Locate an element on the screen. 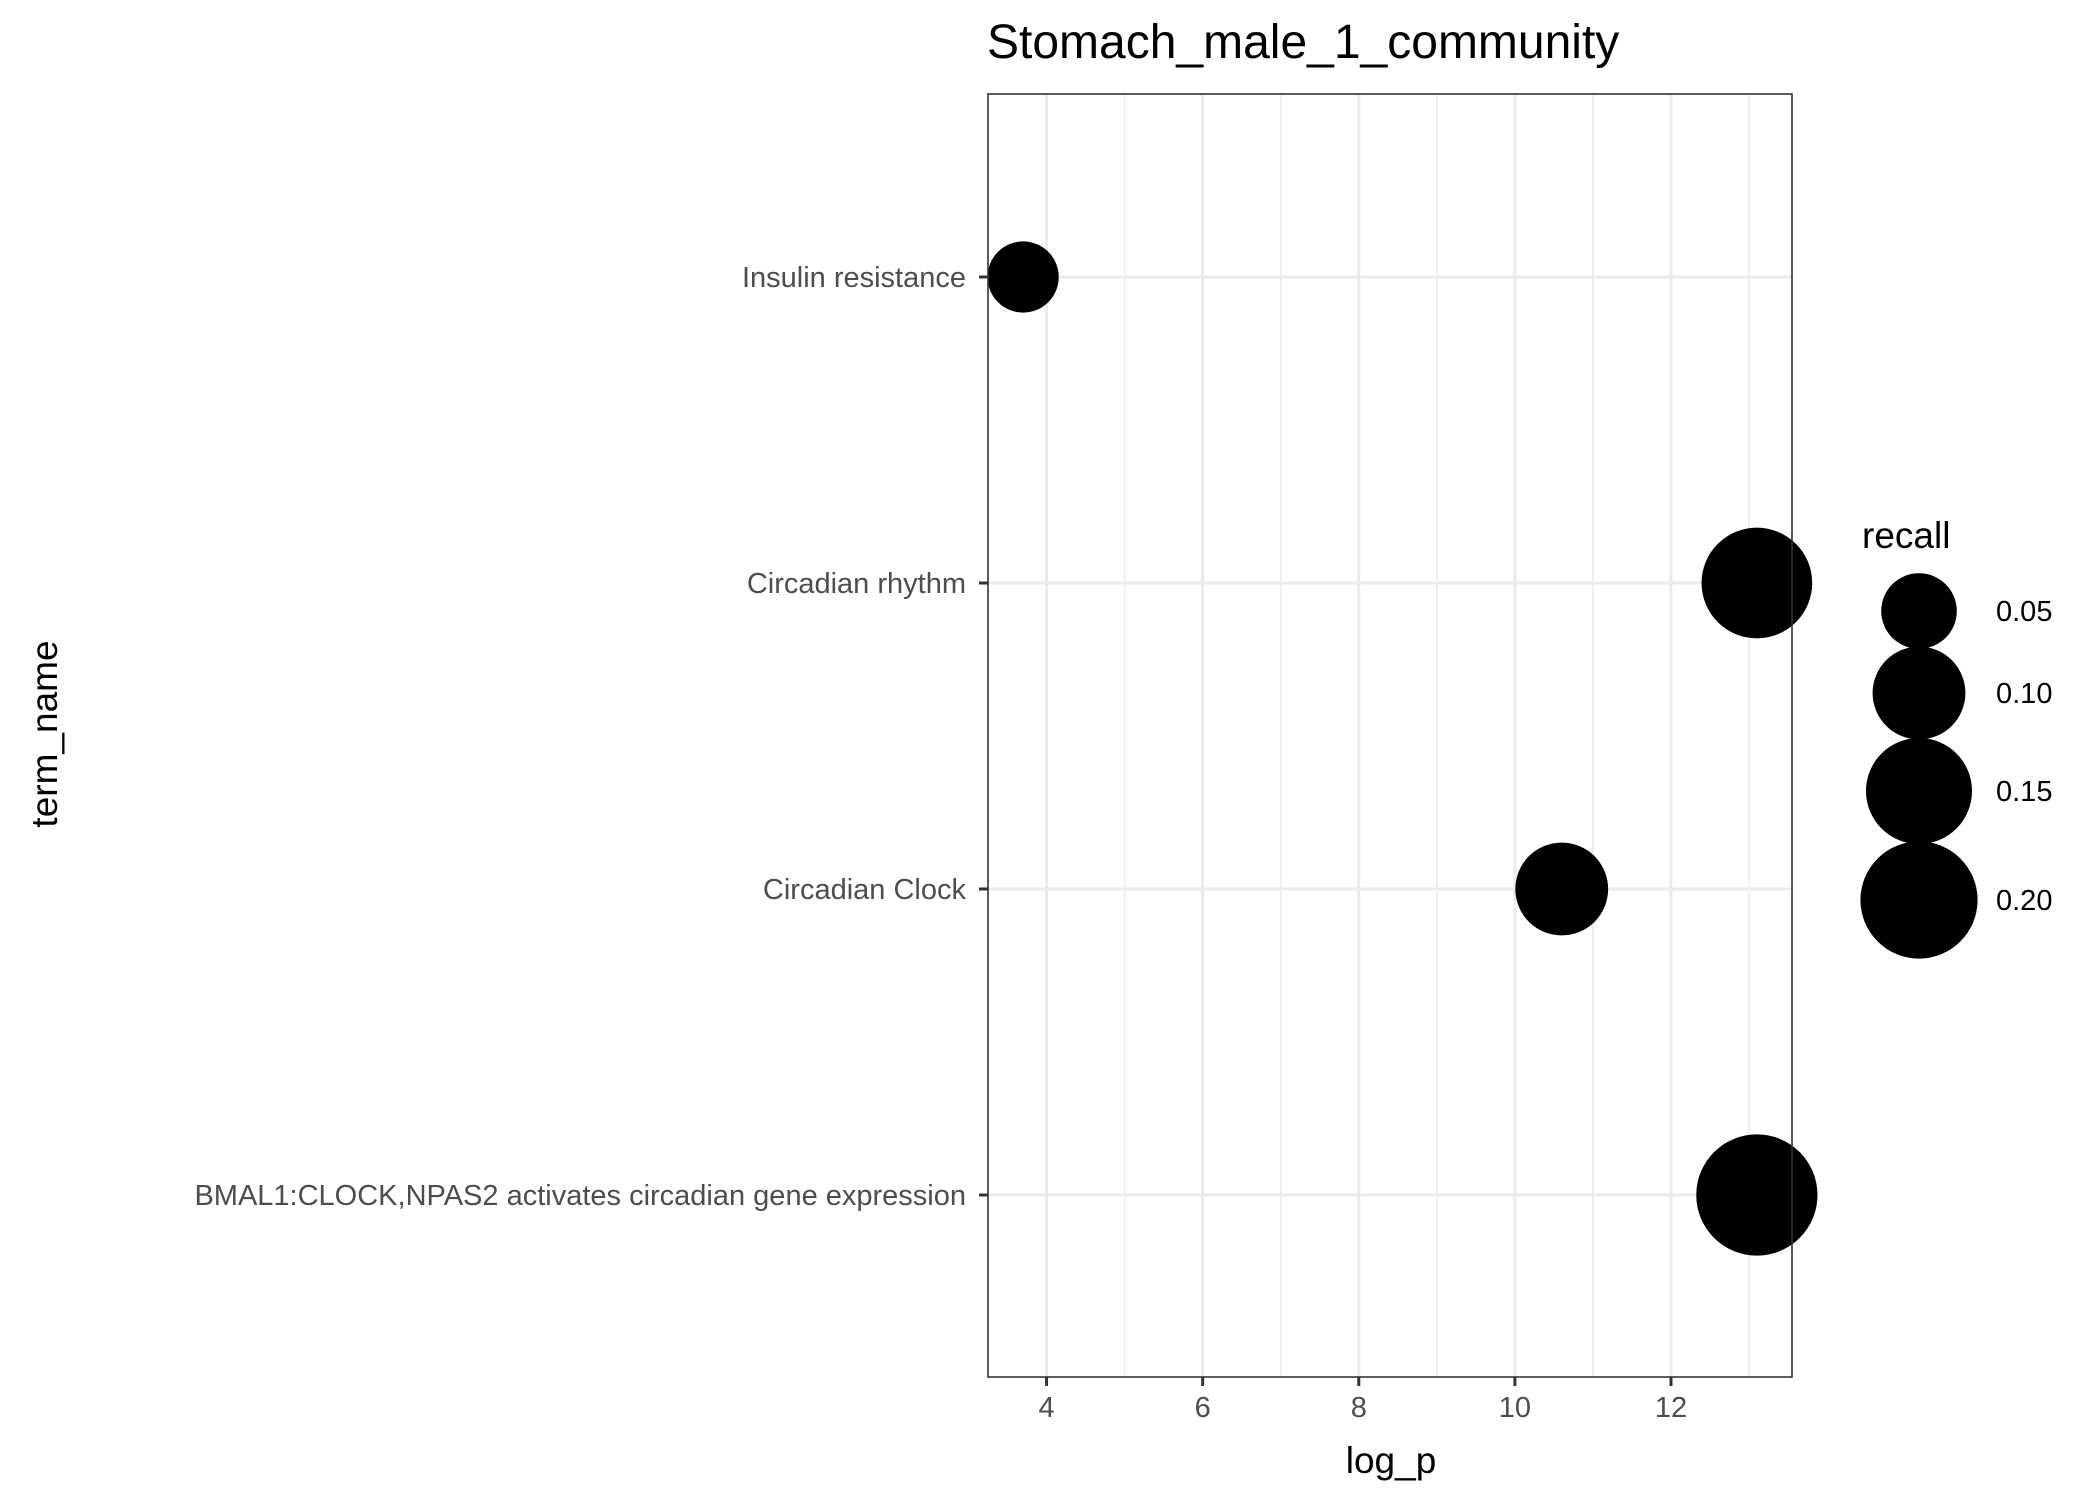 The width and height of the screenshot is (2100, 1499). x-tick-label: 4 is located at coordinates (1046, 1408).